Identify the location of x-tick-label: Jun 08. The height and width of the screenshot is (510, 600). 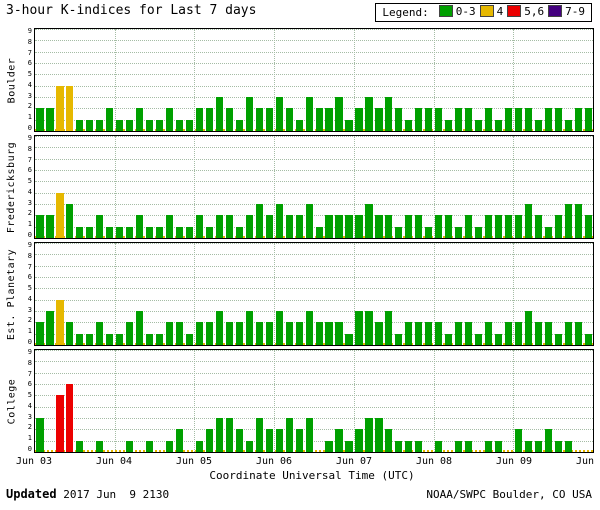
(434, 461).